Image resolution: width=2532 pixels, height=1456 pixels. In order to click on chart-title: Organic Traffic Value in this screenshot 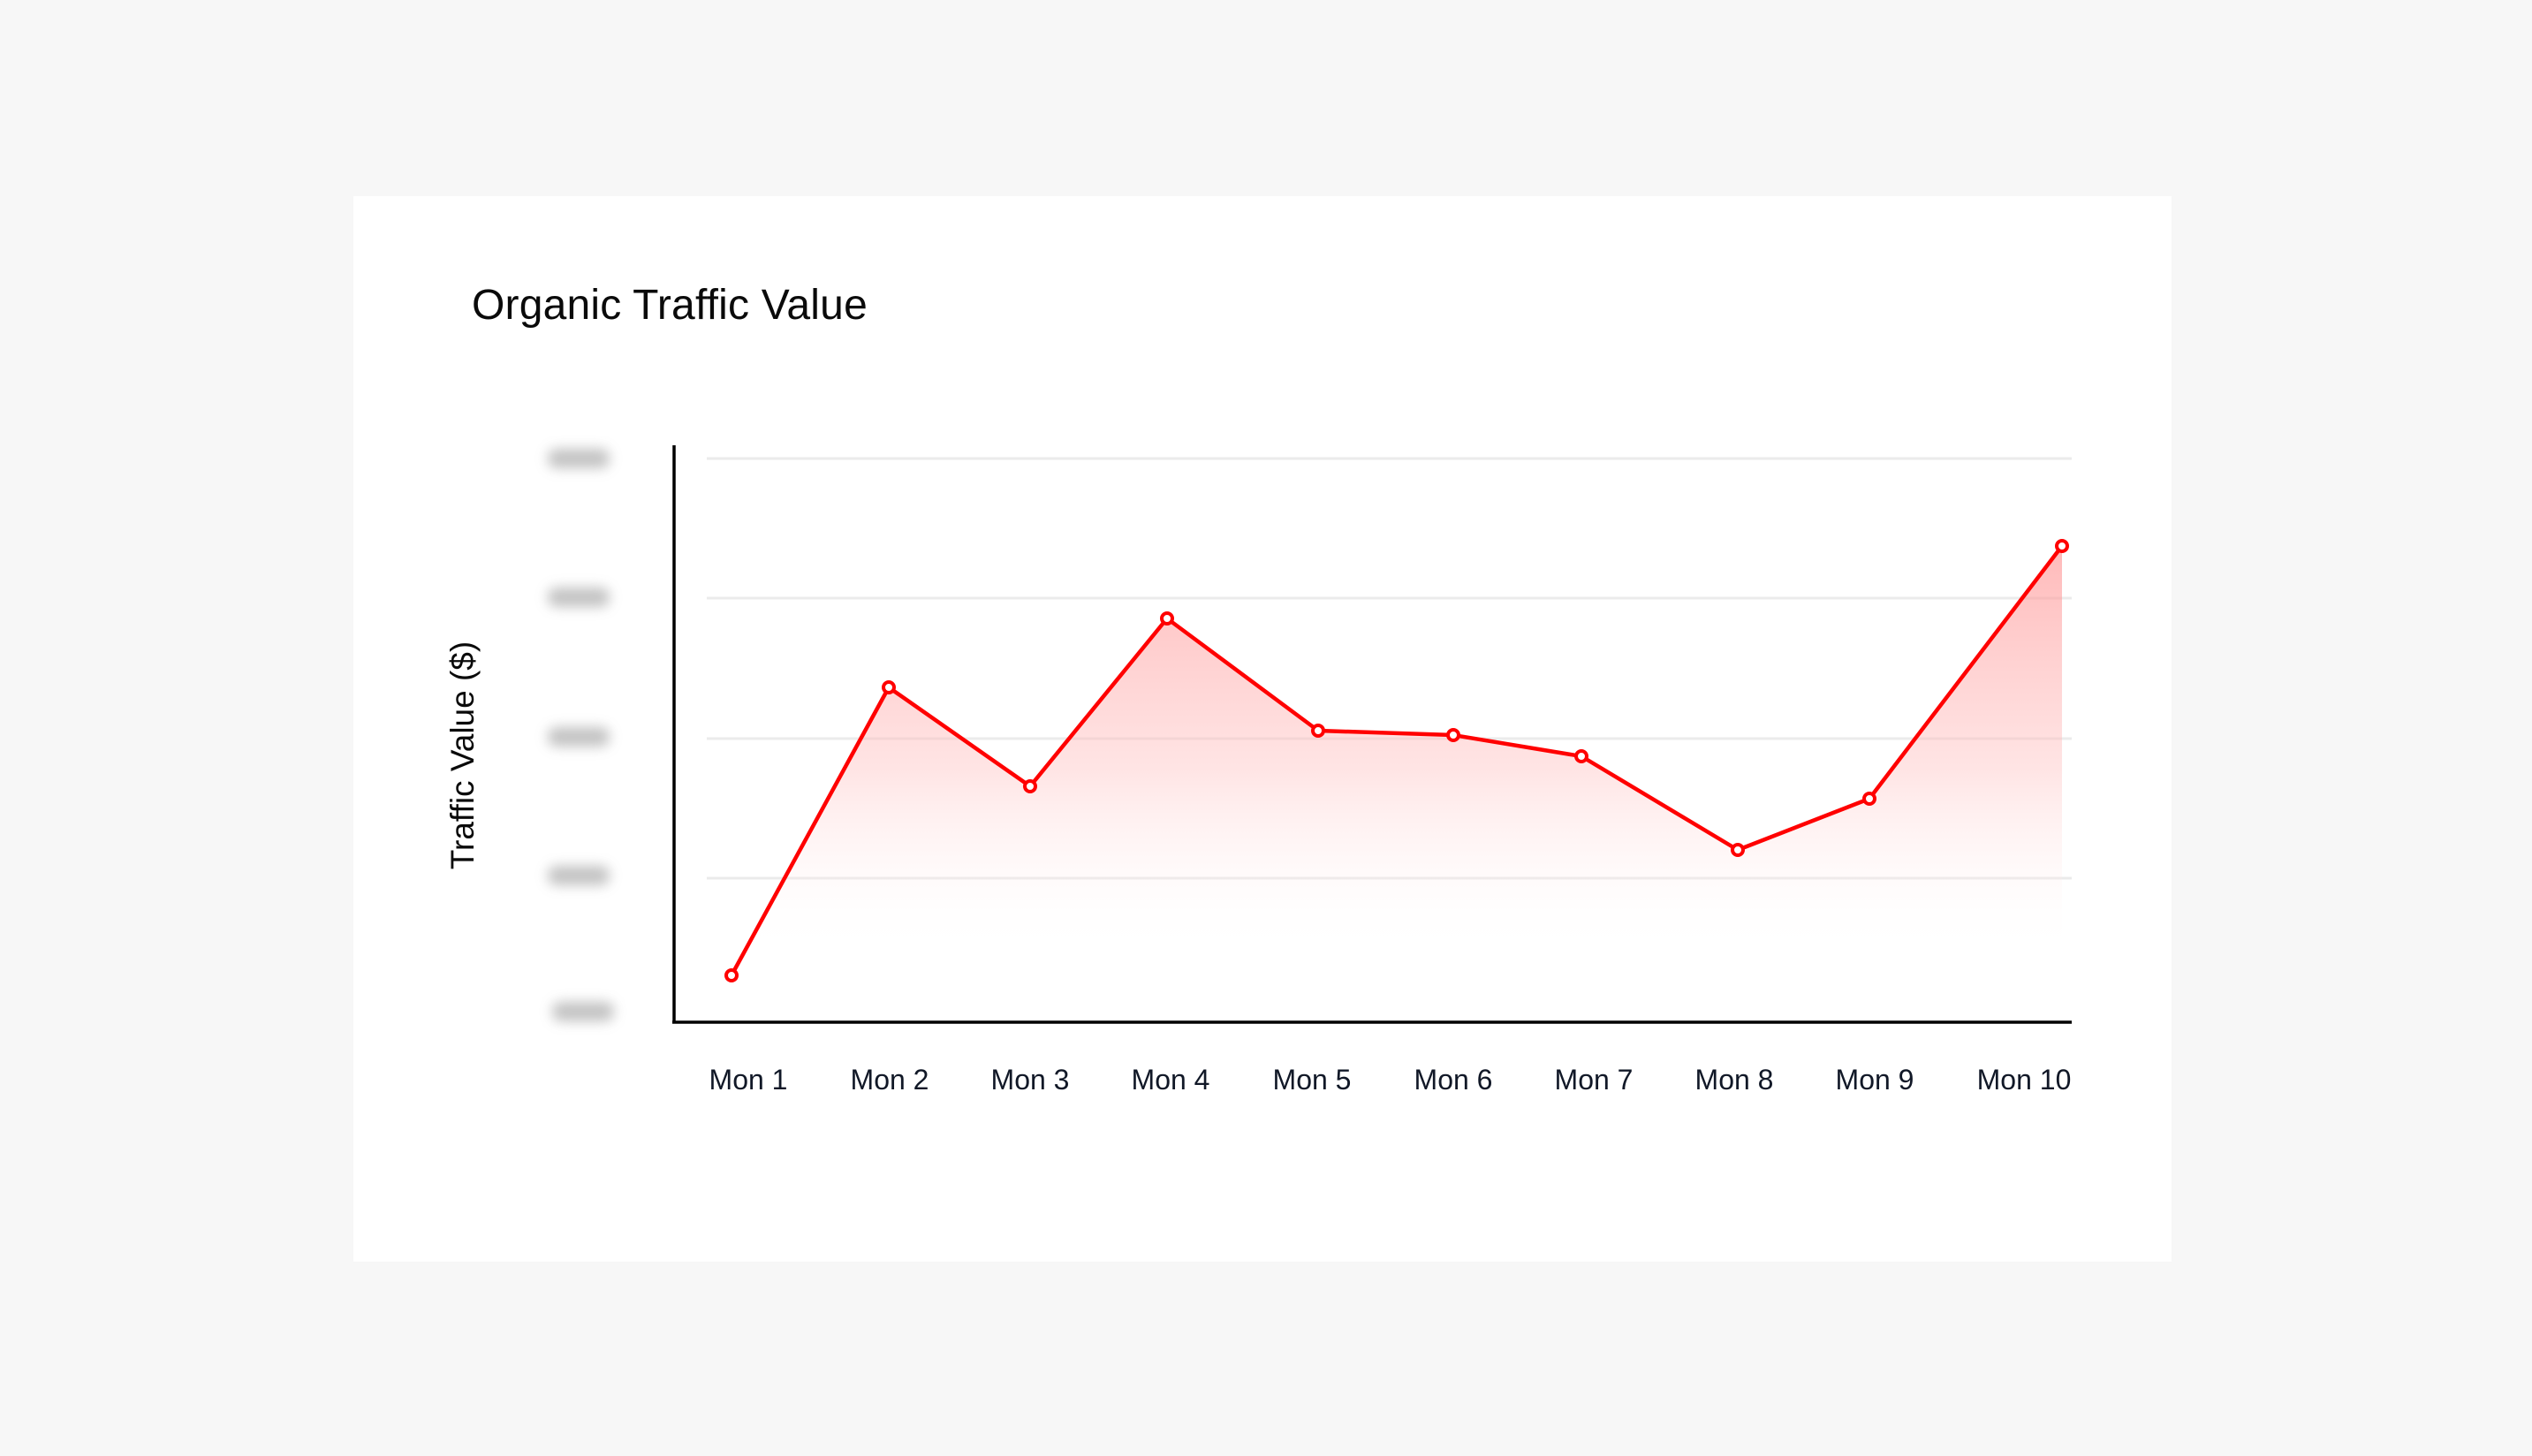, I will do `click(670, 305)`.